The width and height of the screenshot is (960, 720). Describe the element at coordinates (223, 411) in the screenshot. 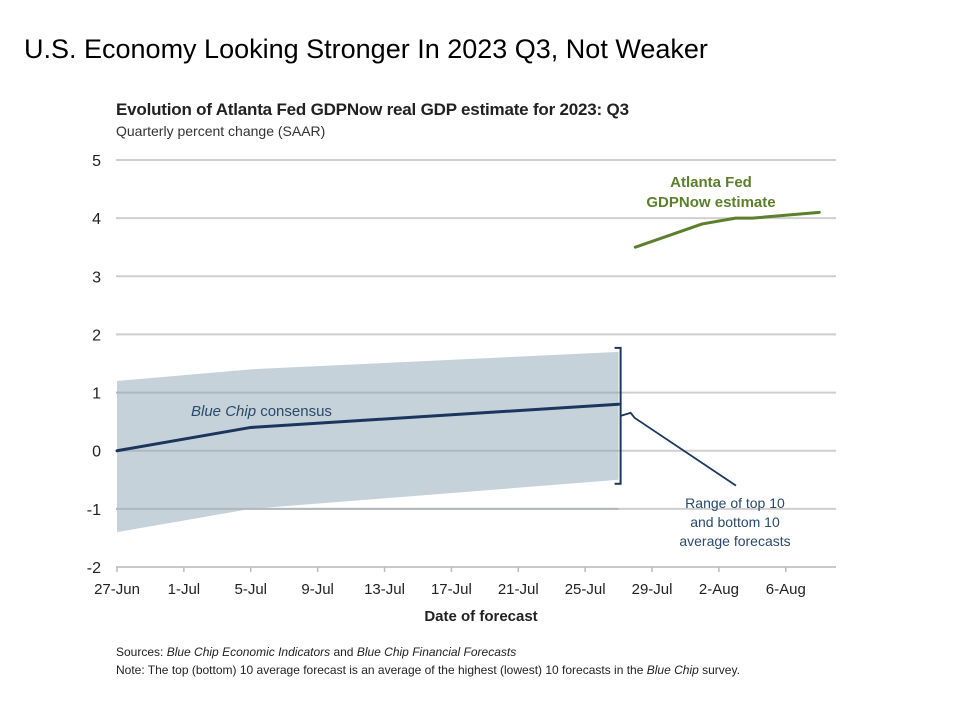

I see `label-italic-part: Blue Chip` at that location.